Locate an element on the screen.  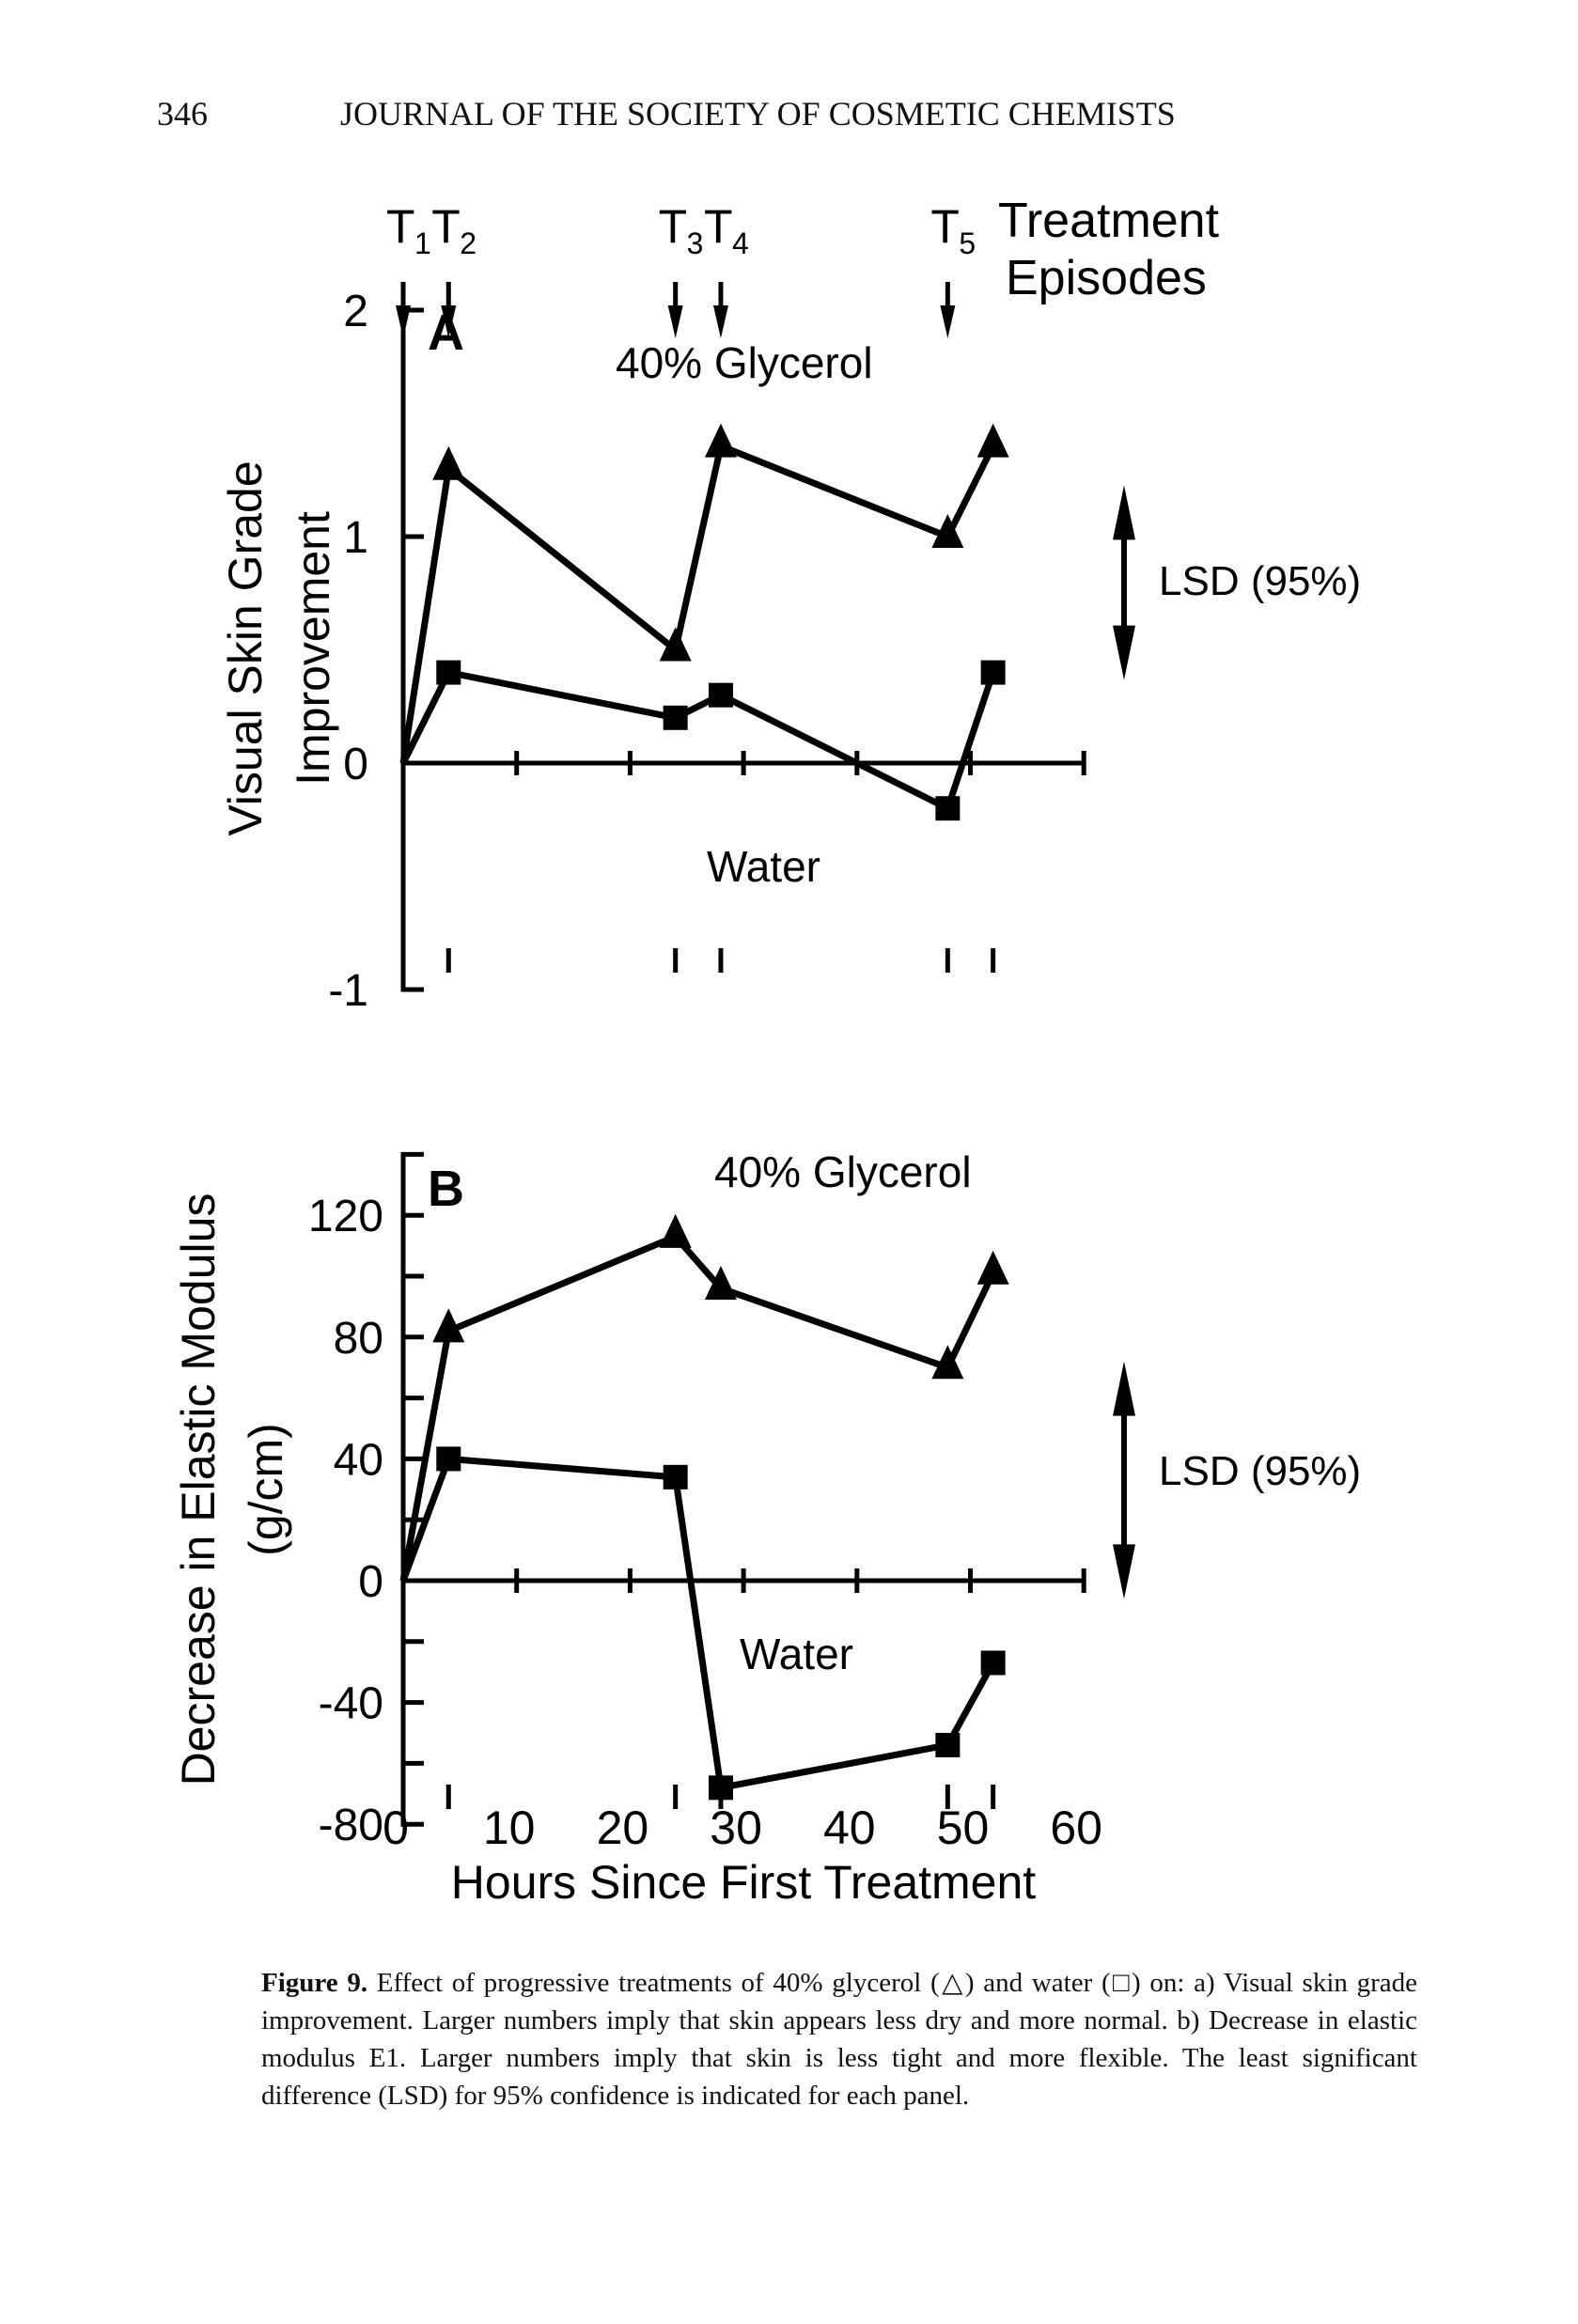
x-axis-title: Hours Since First Treatment is located at coordinates (744, 1882).